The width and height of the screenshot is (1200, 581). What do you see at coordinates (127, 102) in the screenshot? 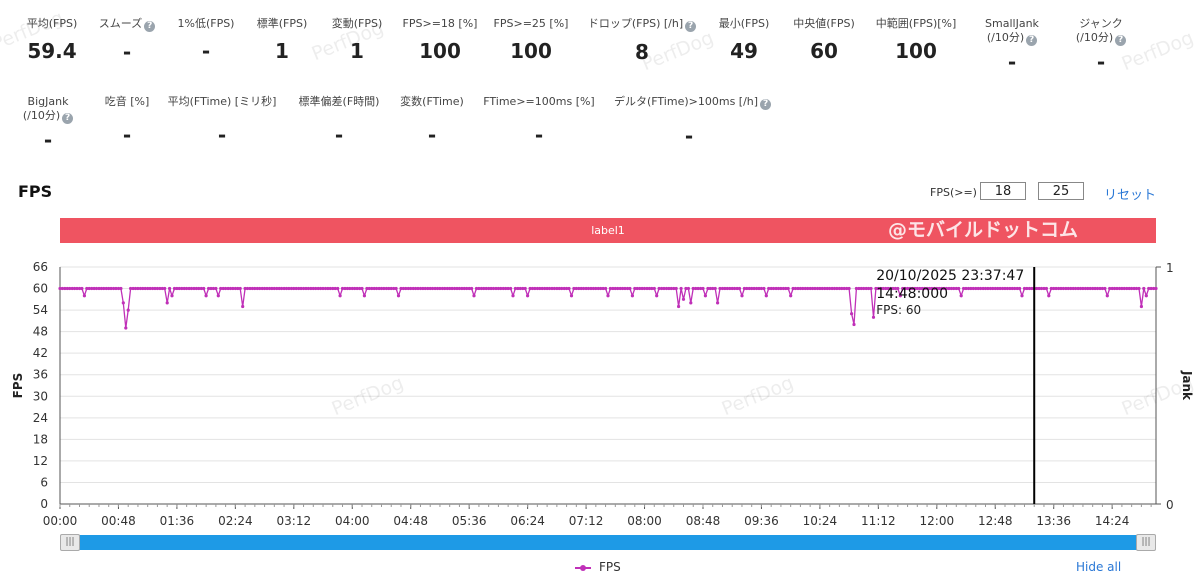
I see `stat-label: 吃音 [%]` at bounding box center [127, 102].